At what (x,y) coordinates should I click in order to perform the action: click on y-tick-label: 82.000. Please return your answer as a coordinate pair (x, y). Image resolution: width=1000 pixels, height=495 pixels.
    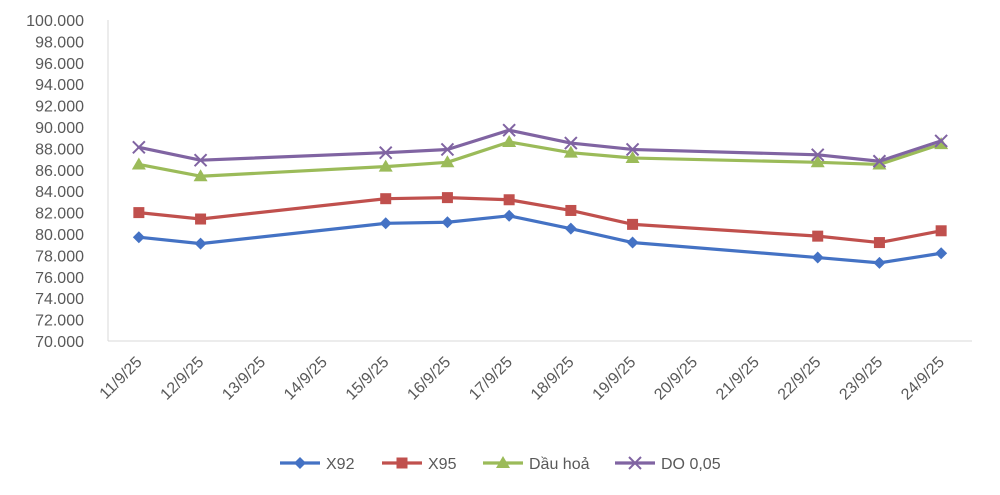
    Looking at the image, I should click on (59, 214).